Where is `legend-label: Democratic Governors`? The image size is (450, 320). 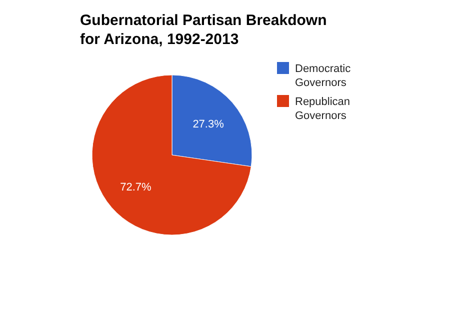
legend-label: Democratic Governors is located at coordinates (323, 76).